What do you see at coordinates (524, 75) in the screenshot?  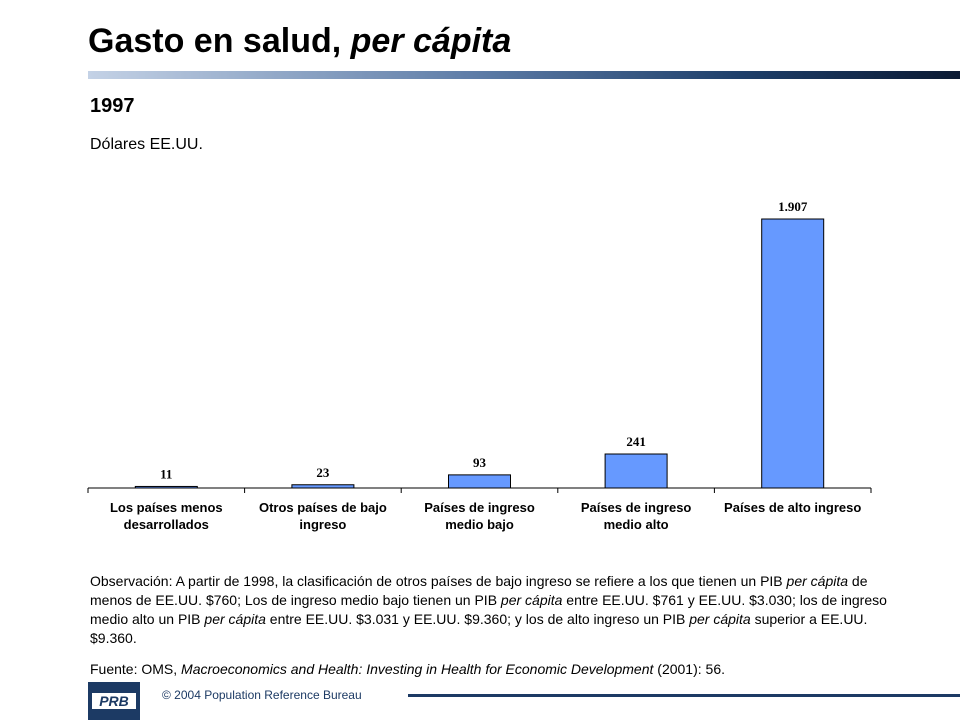 I see `title-underline-bar` at bounding box center [524, 75].